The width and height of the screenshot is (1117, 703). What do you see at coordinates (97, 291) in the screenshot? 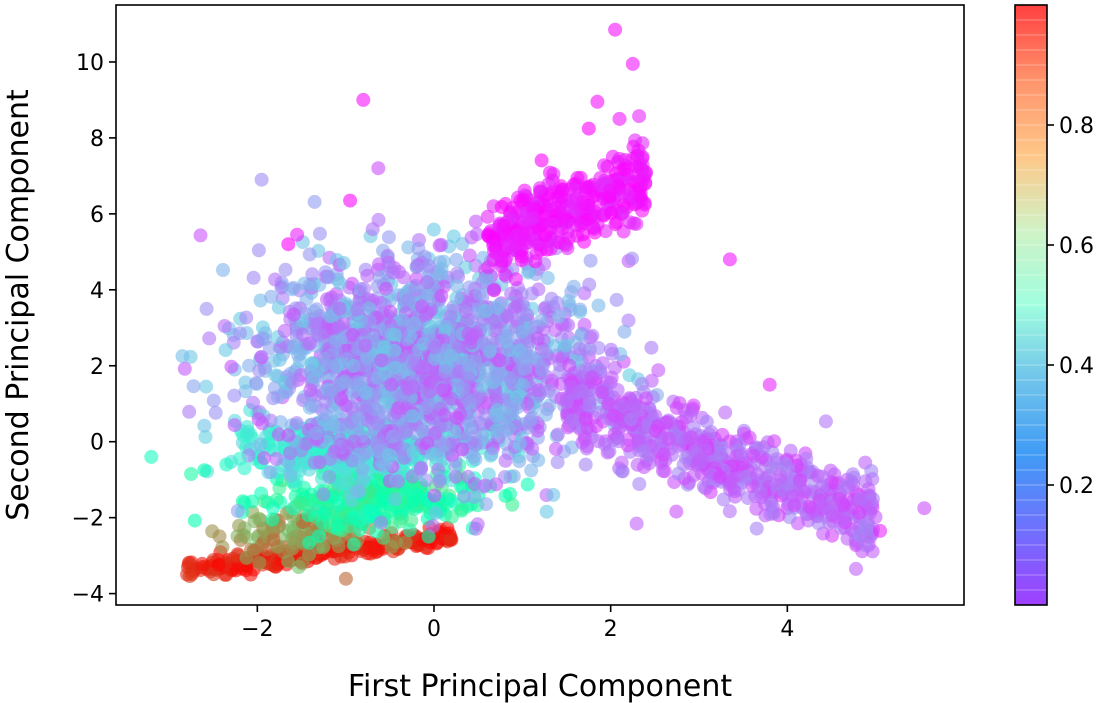
I see `y-tick-label: 4` at bounding box center [97, 291].